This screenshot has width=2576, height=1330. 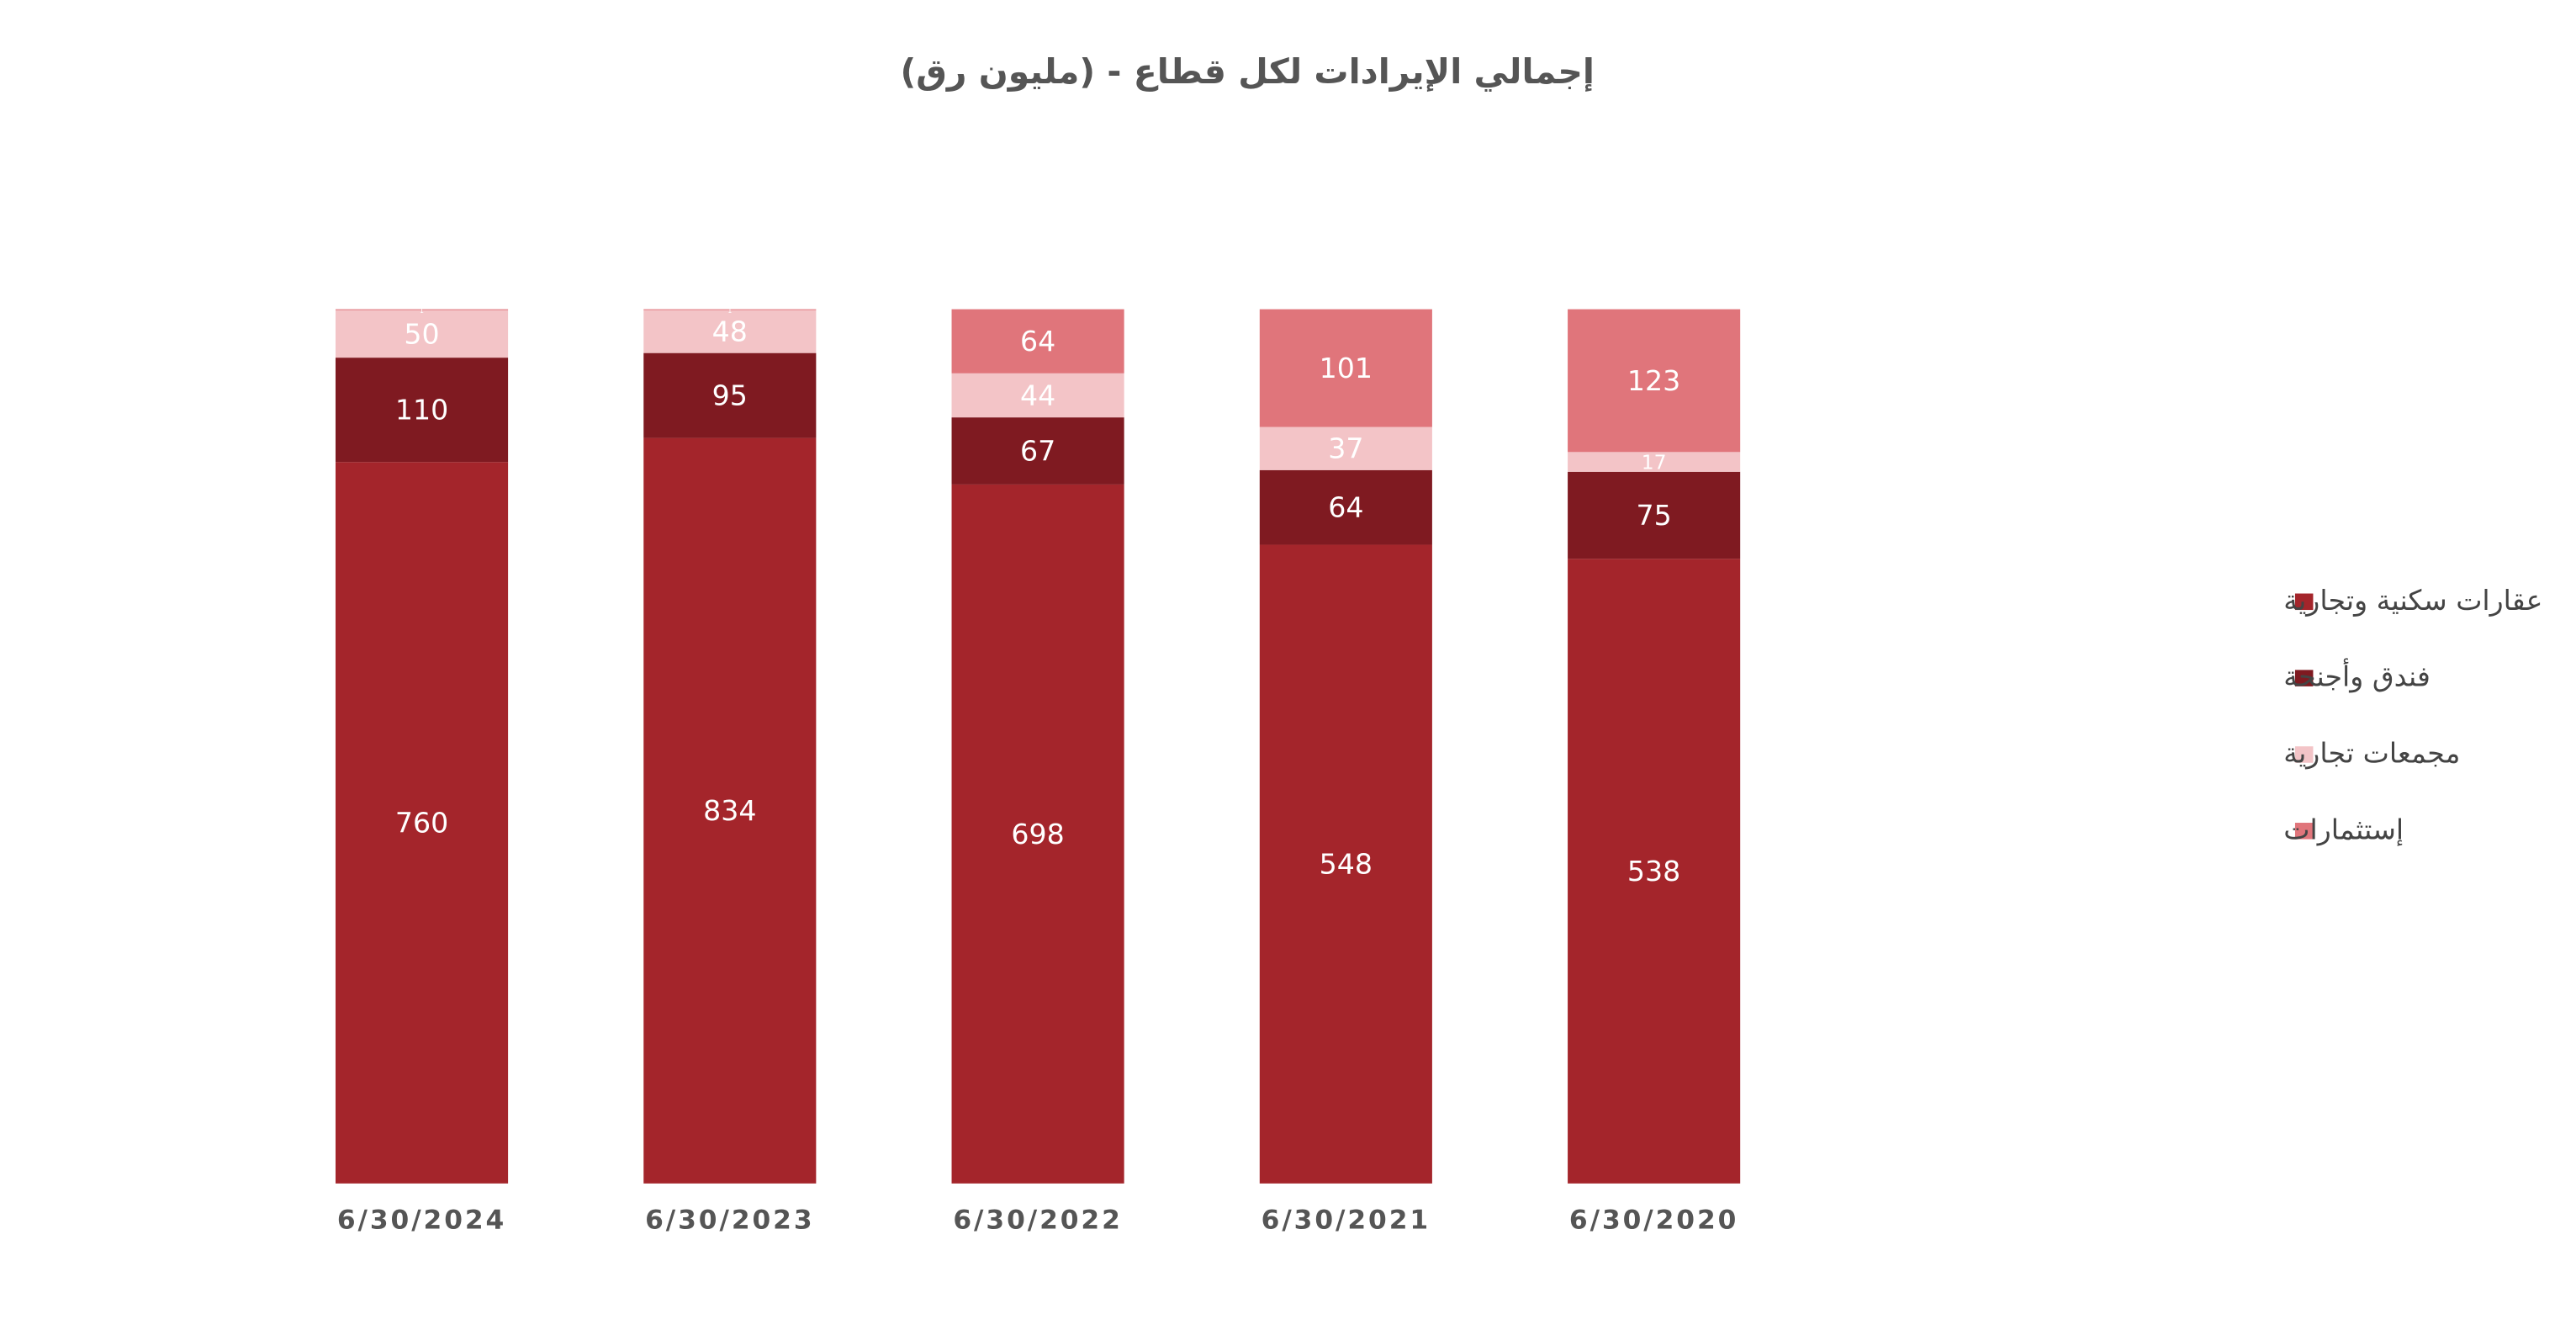 I want to click on legend-label: إستثمارات, so click(x=2343, y=829).